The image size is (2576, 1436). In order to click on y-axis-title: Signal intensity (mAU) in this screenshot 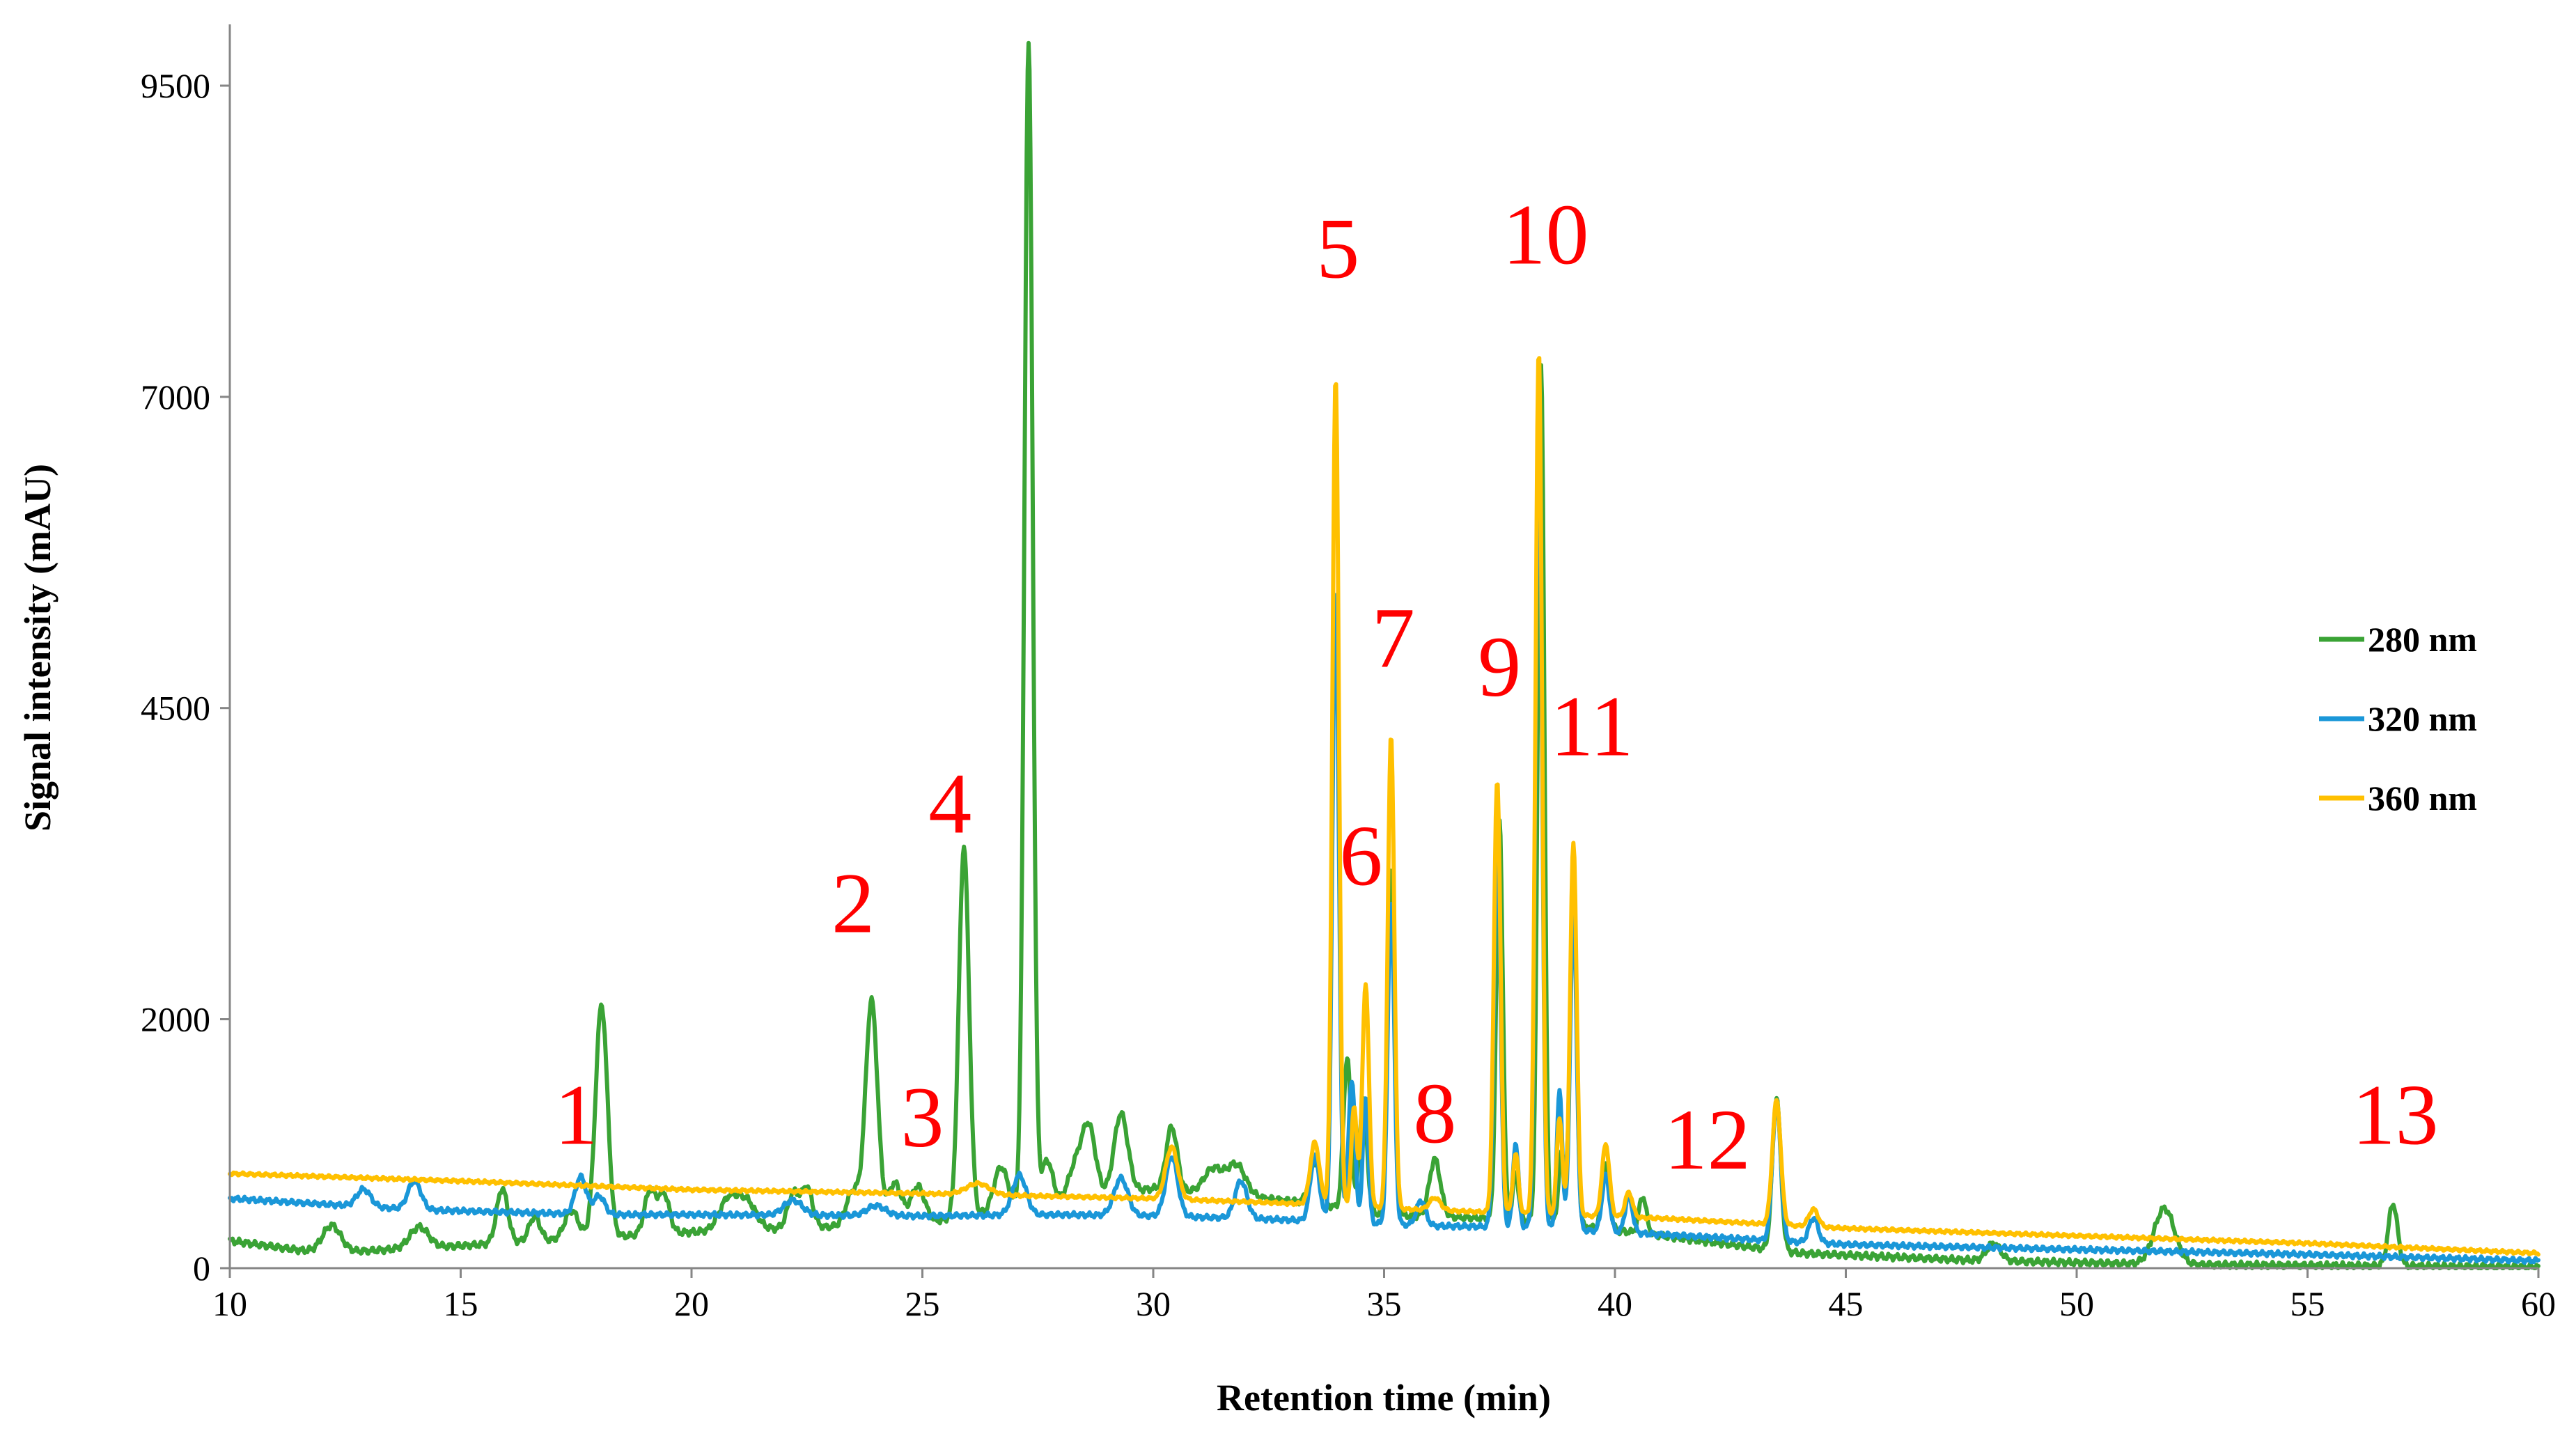, I will do `click(37, 648)`.